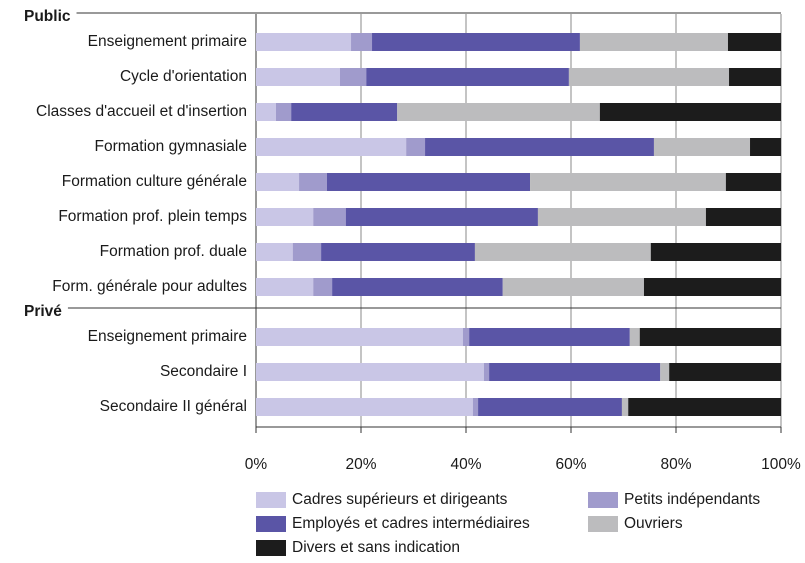  Describe the element at coordinates (152, 216) in the screenshot. I see `y-tick-label: Formation prof. plein temps` at that location.